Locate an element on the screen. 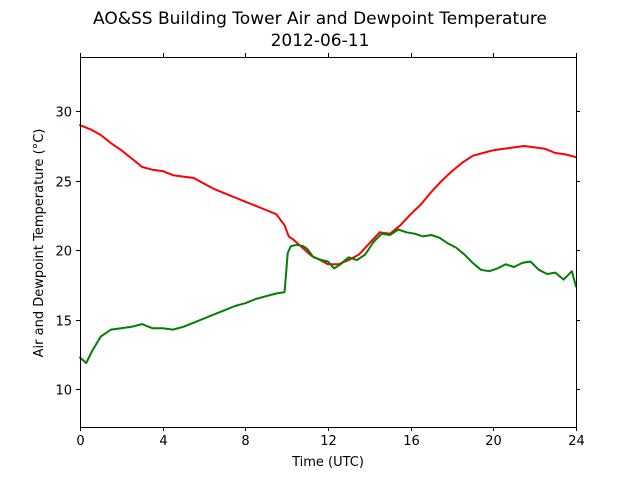 The width and height of the screenshot is (640, 480). x-tick-label: 20 is located at coordinates (493, 441).